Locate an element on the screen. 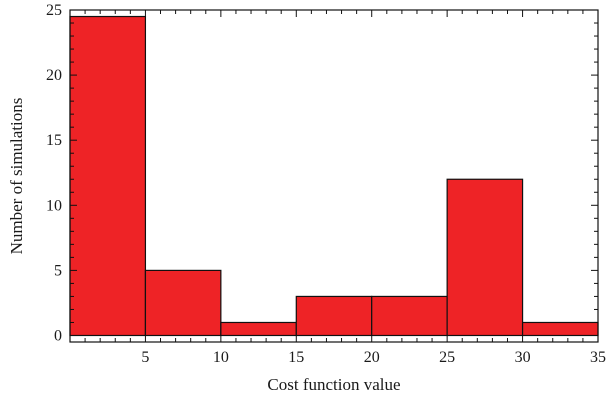 Image resolution: width=609 pixels, height=402 pixels. x-tick-label-15: 15 is located at coordinates (296, 357).